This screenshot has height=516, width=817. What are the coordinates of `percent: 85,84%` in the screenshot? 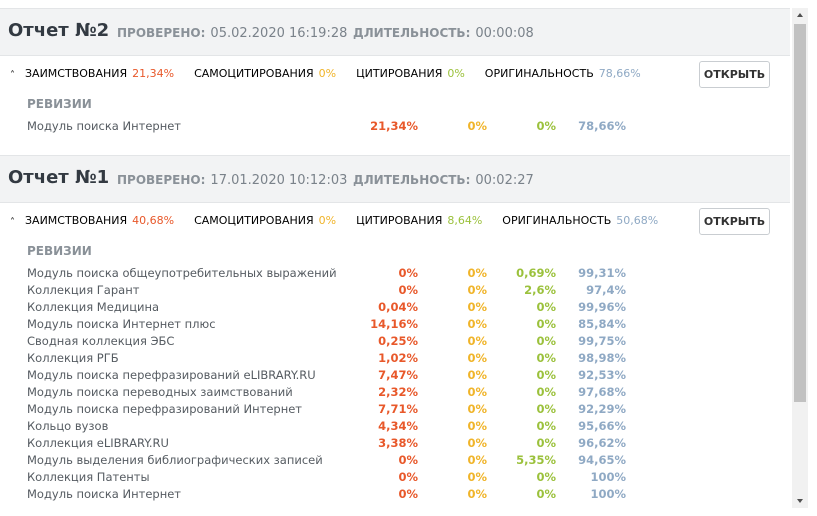 It's located at (602, 324).